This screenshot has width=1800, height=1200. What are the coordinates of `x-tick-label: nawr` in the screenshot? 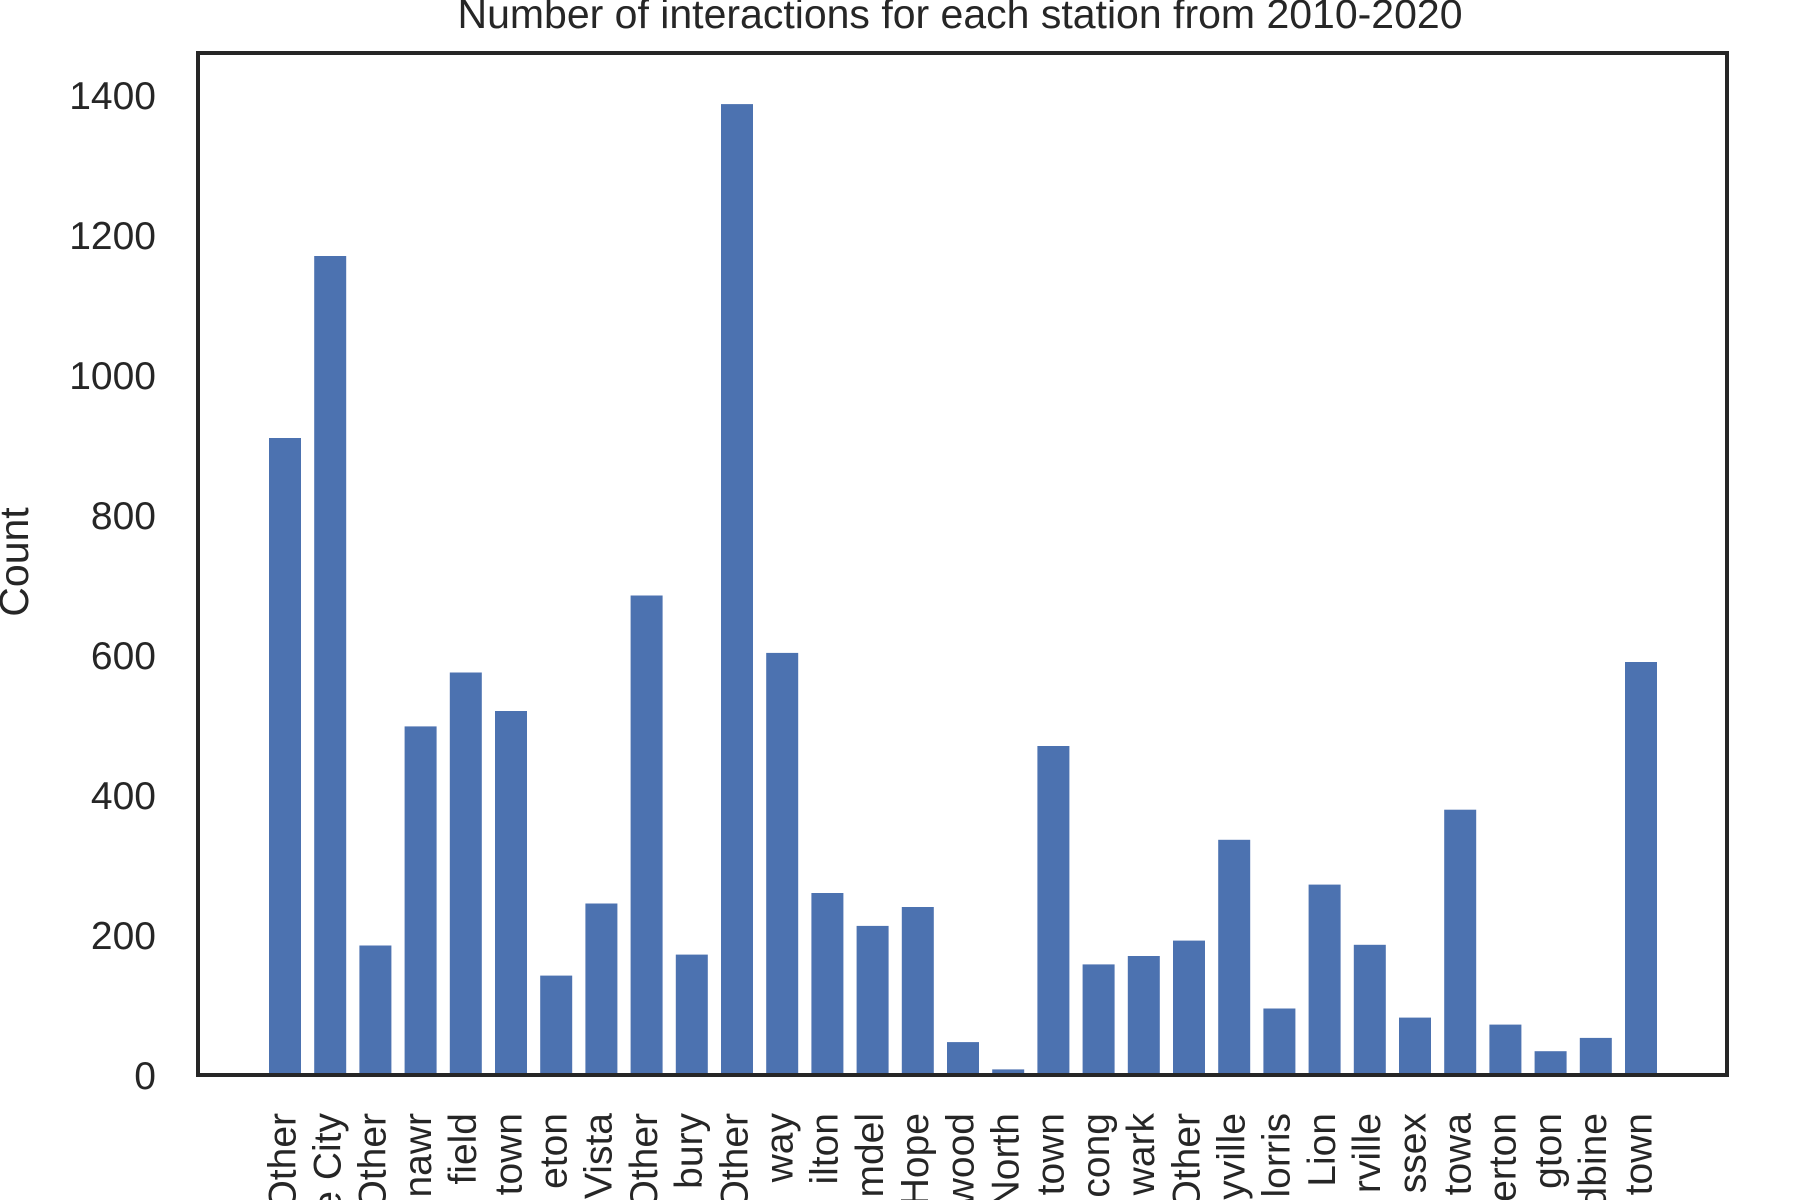 It's located at (418, 1155).